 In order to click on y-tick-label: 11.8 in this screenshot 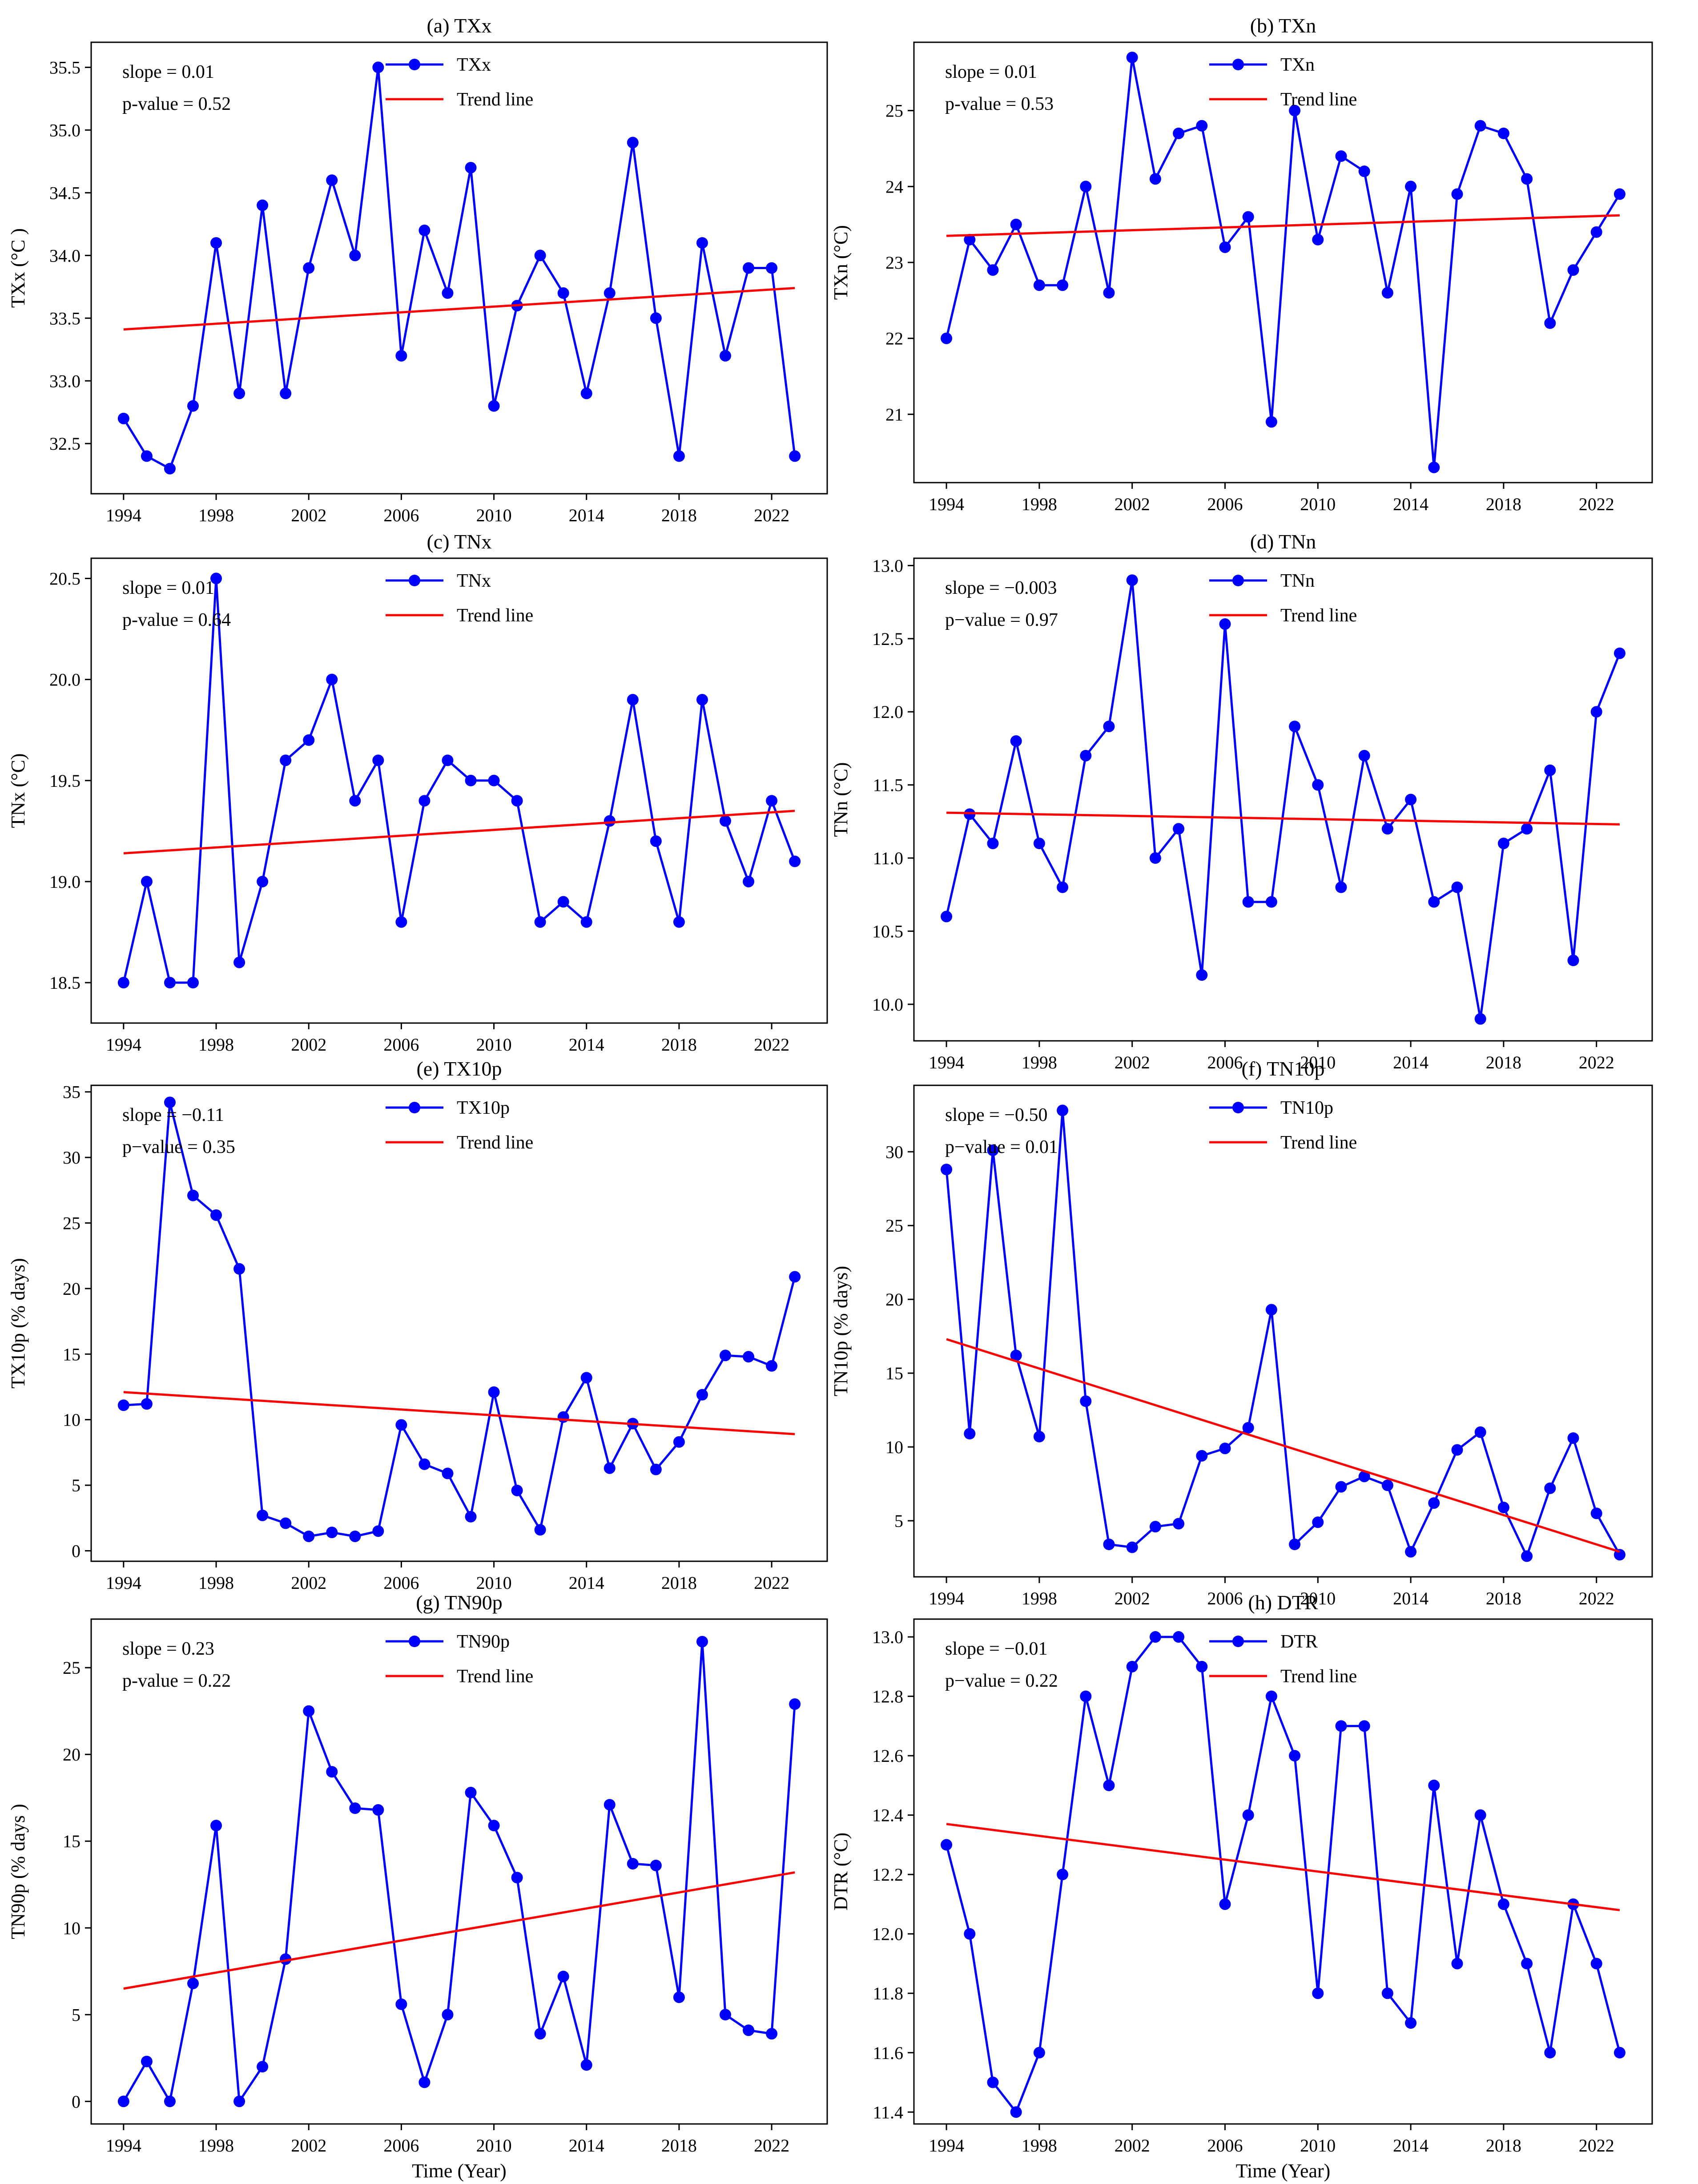, I will do `click(888, 1993)`.